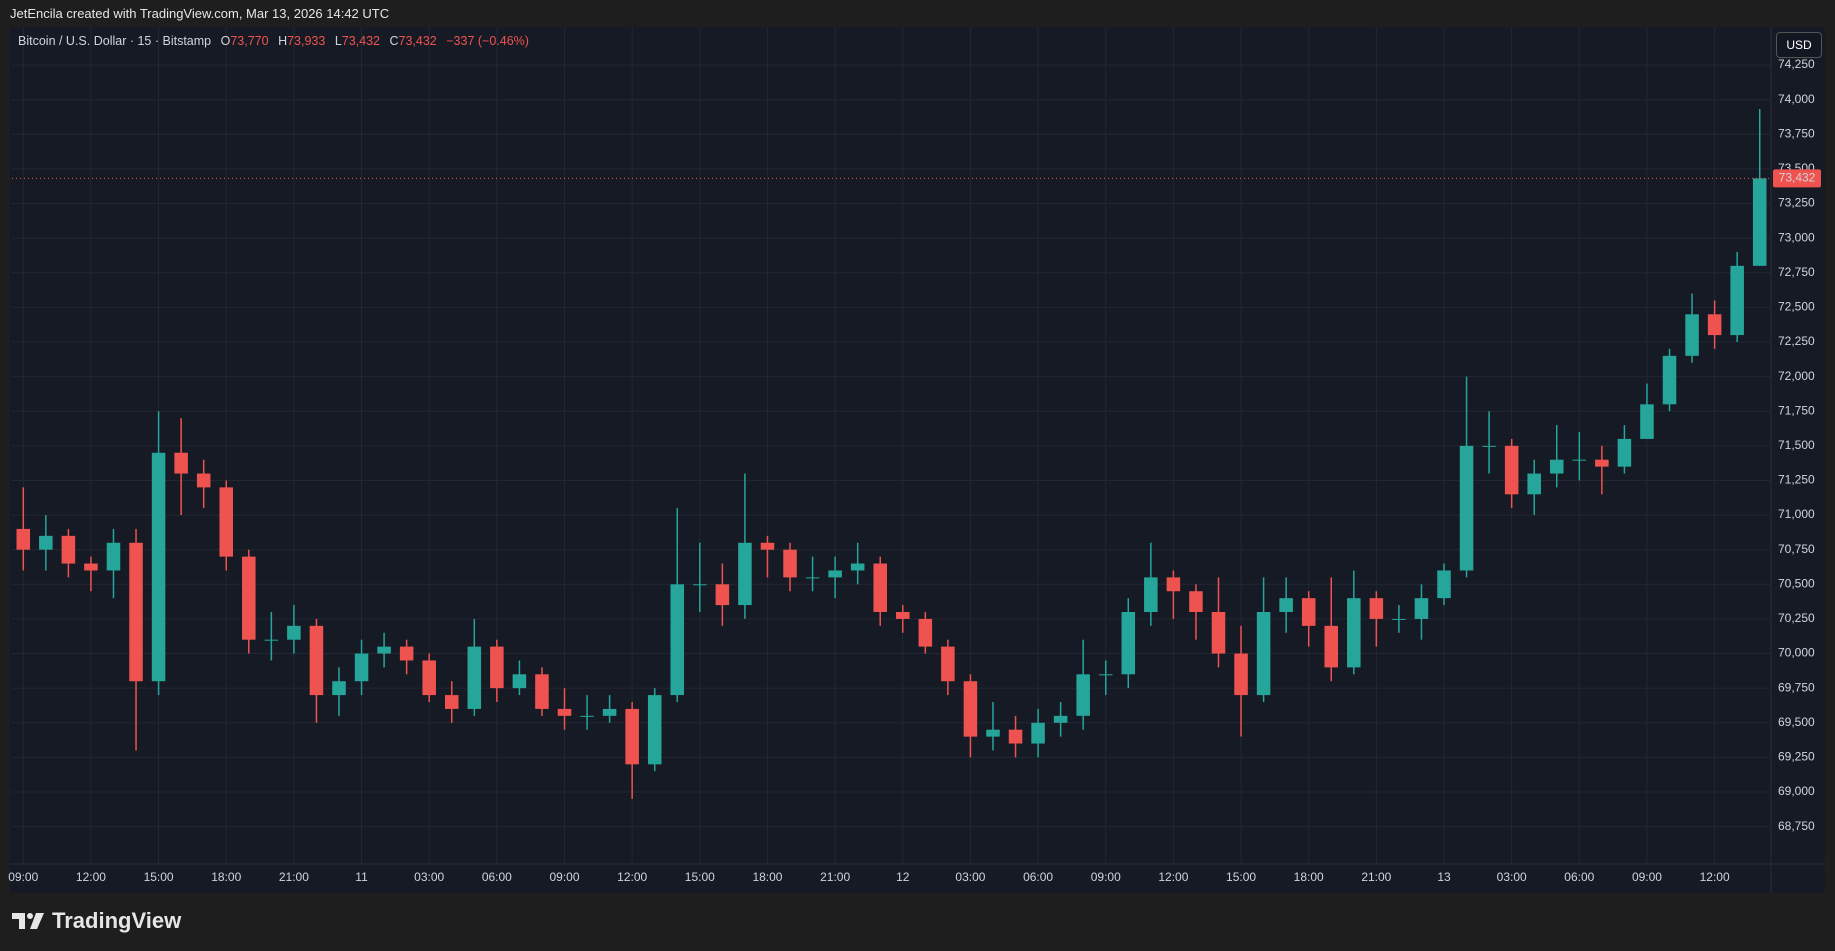 The height and width of the screenshot is (951, 1835). I want to click on currency-button: USD, so click(1799, 45).